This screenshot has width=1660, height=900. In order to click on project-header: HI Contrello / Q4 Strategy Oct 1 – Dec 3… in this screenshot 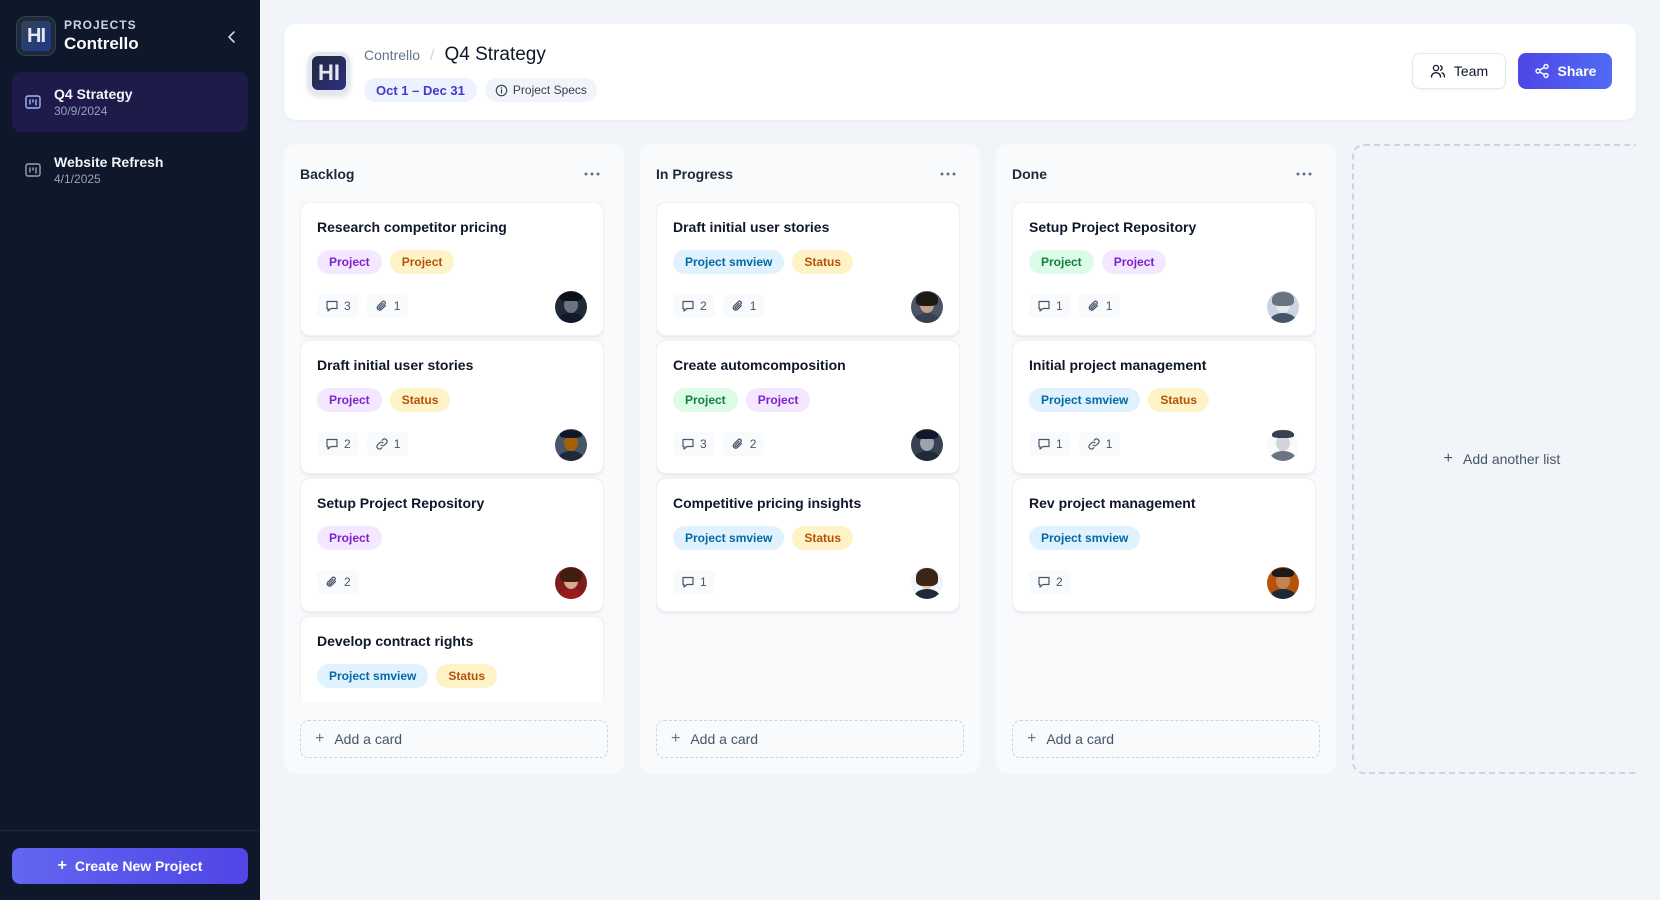, I will do `click(960, 72)`.